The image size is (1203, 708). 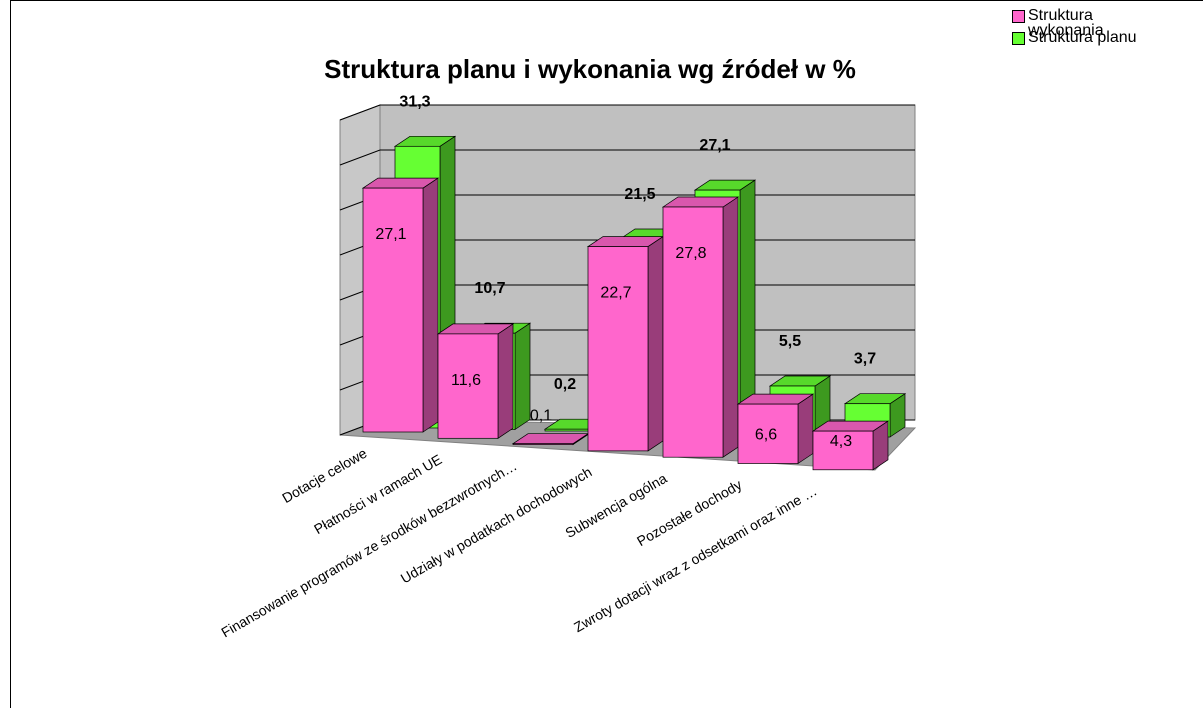 I want to click on data-label: 6,6, so click(x=766, y=435).